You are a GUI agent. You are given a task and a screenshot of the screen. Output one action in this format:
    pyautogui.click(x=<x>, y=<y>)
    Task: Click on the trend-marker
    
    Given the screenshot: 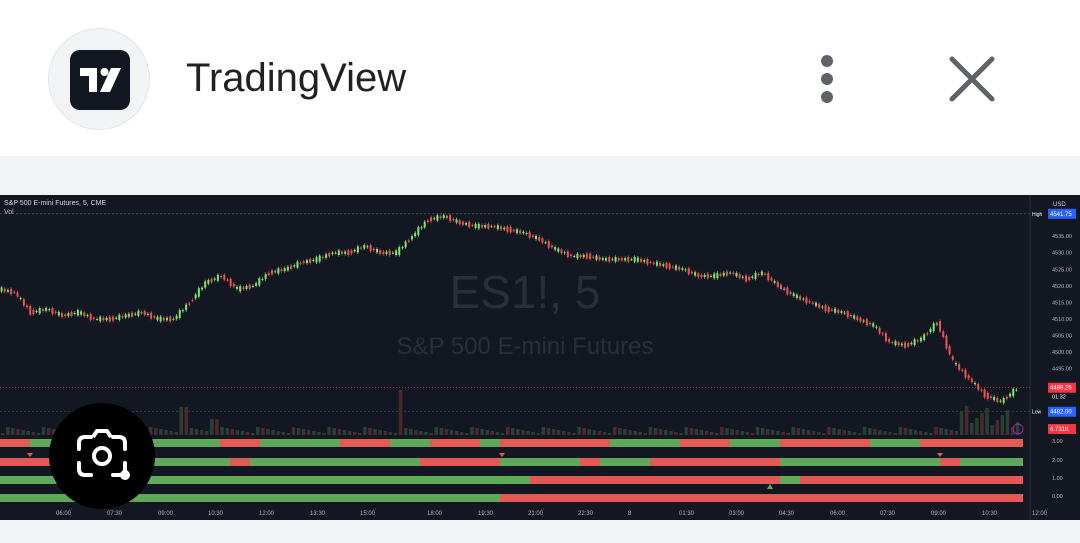 What is the action you would take?
    pyautogui.click(x=30, y=455)
    